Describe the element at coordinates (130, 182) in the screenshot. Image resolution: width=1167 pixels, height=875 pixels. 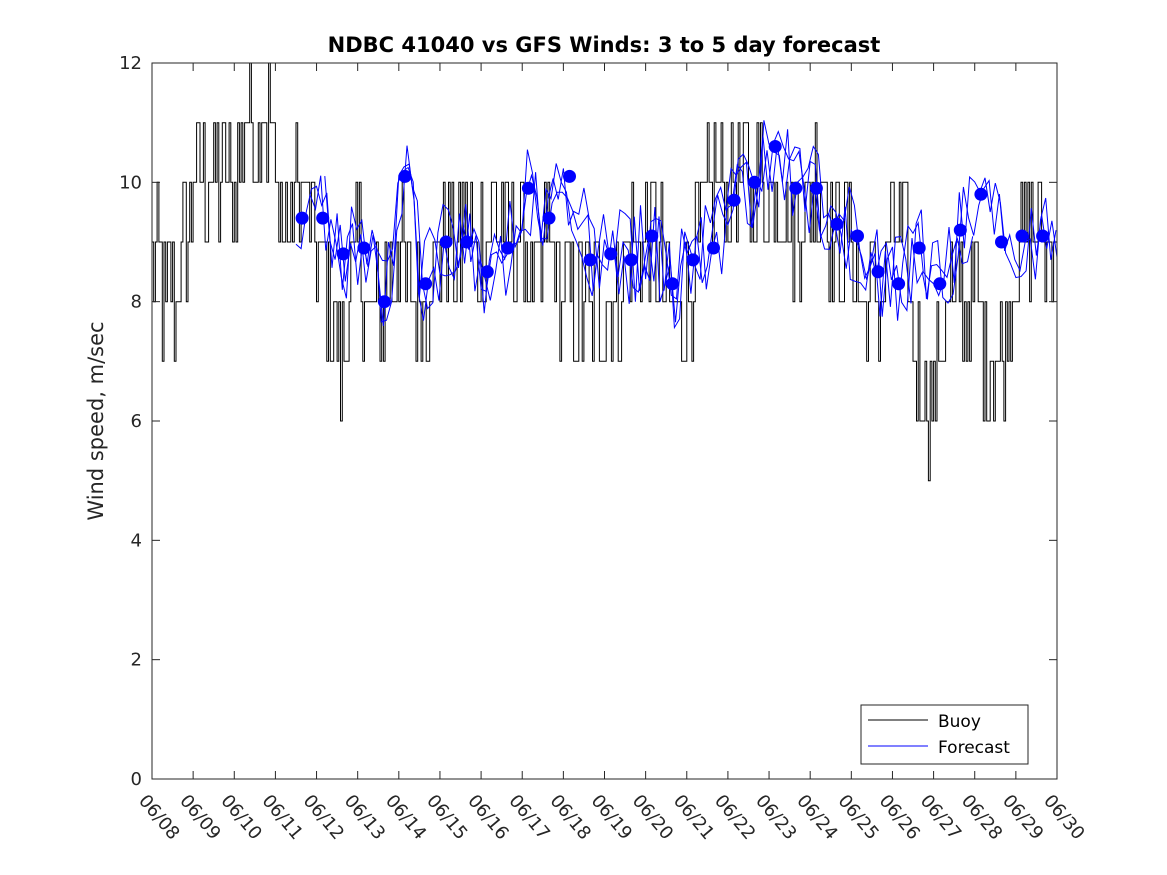
I see `y-tick-label: 10` at that location.